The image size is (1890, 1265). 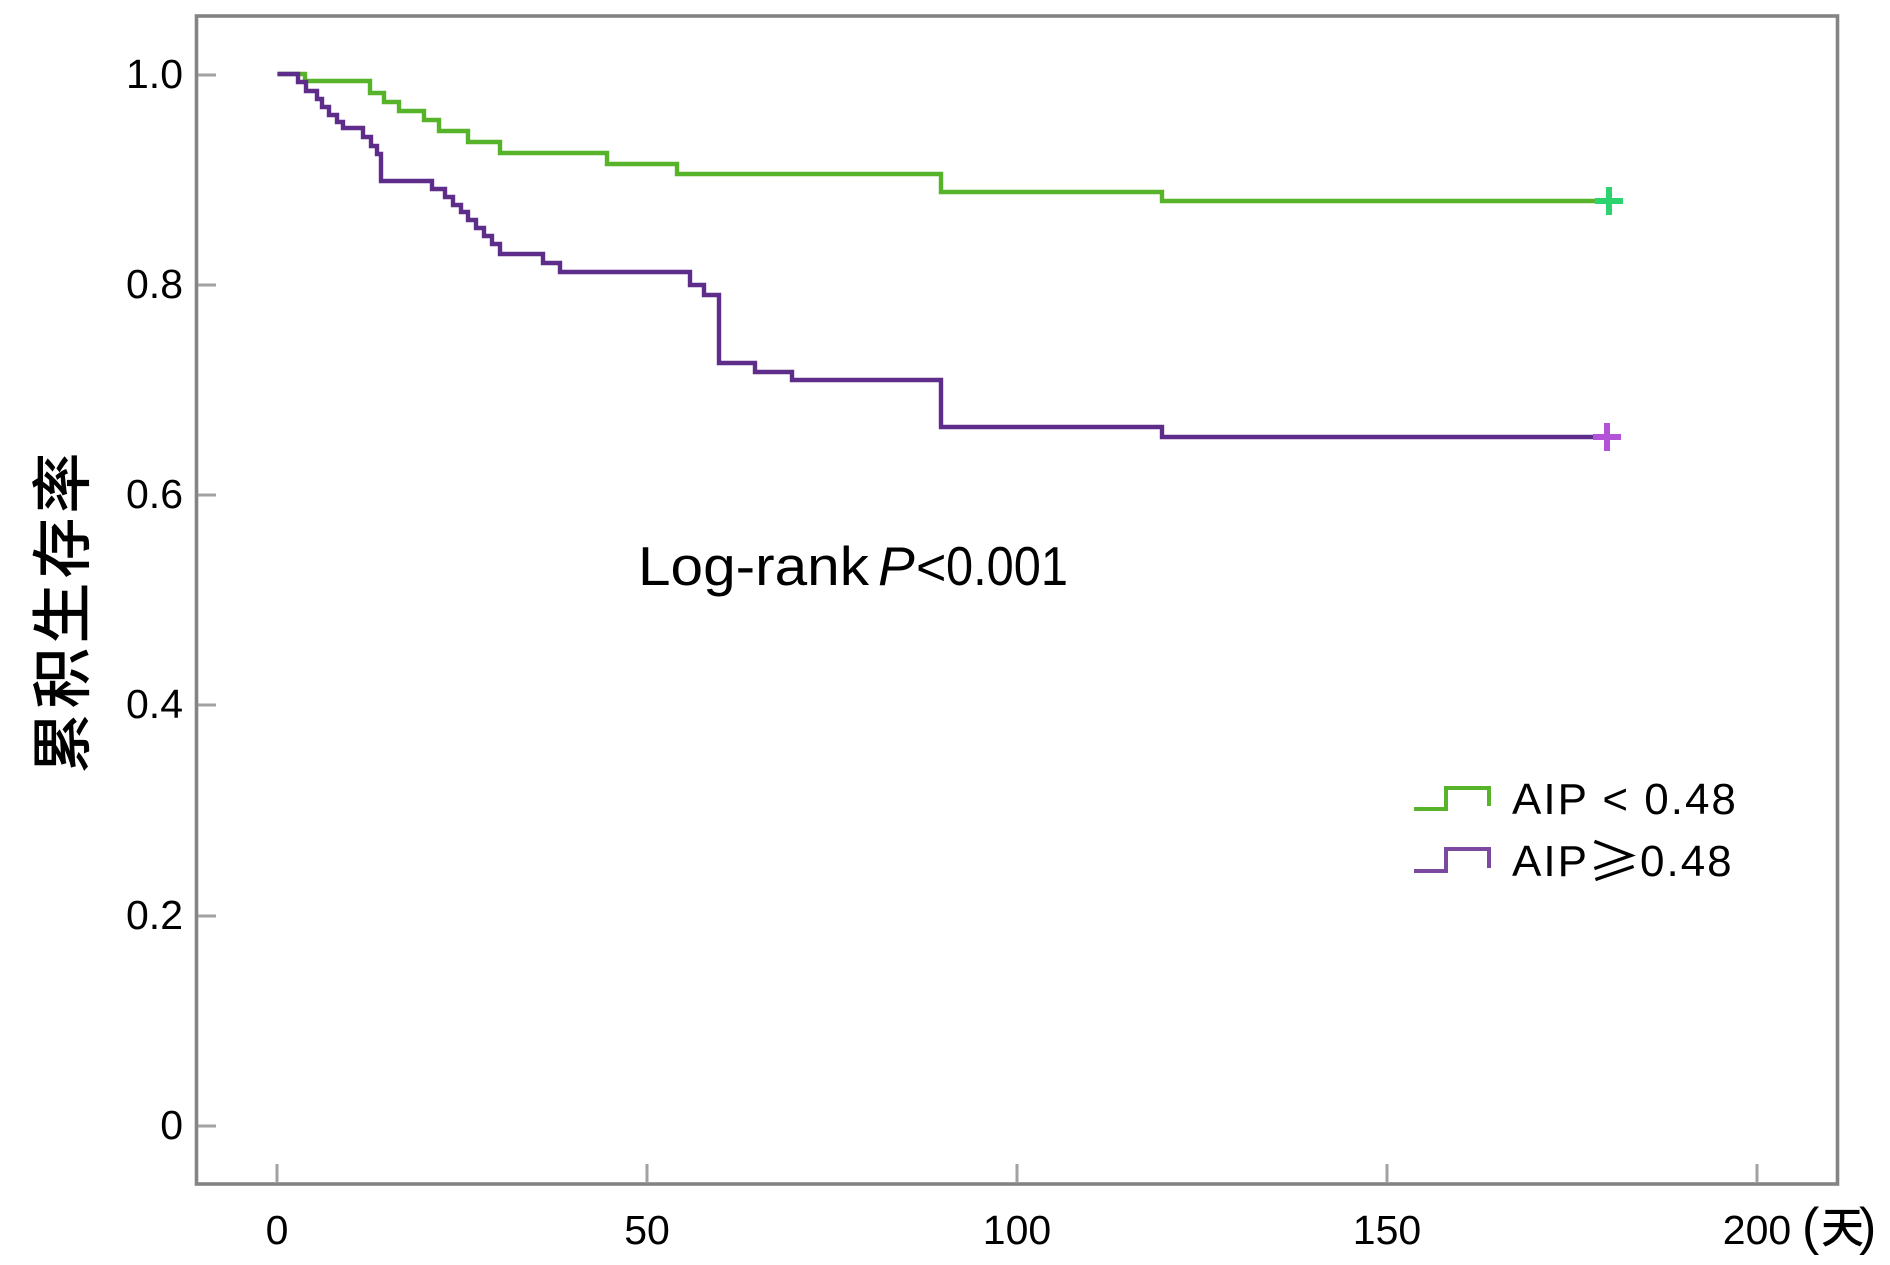 What do you see at coordinates (647, 1230) in the screenshot?
I see `svg-text: 50` at bounding box center [647, 1230].